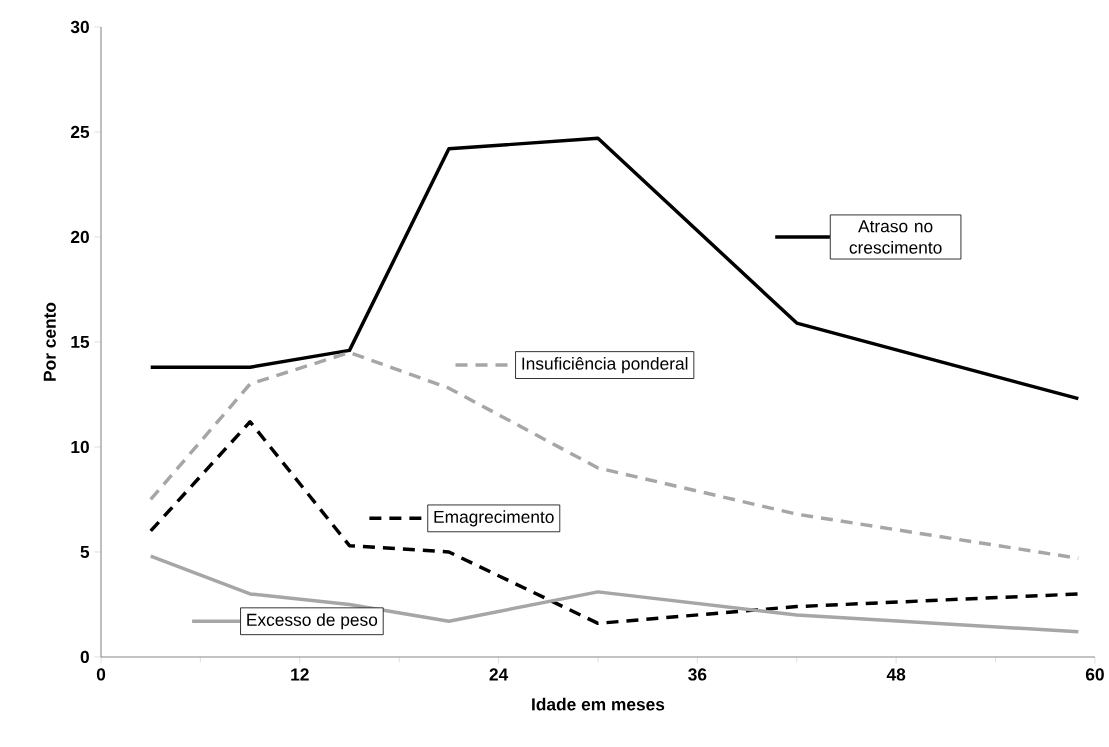 The height and width of the screenshot is (747, 1109). I want to click on x-tick-label: 60, so click(1094, 674).